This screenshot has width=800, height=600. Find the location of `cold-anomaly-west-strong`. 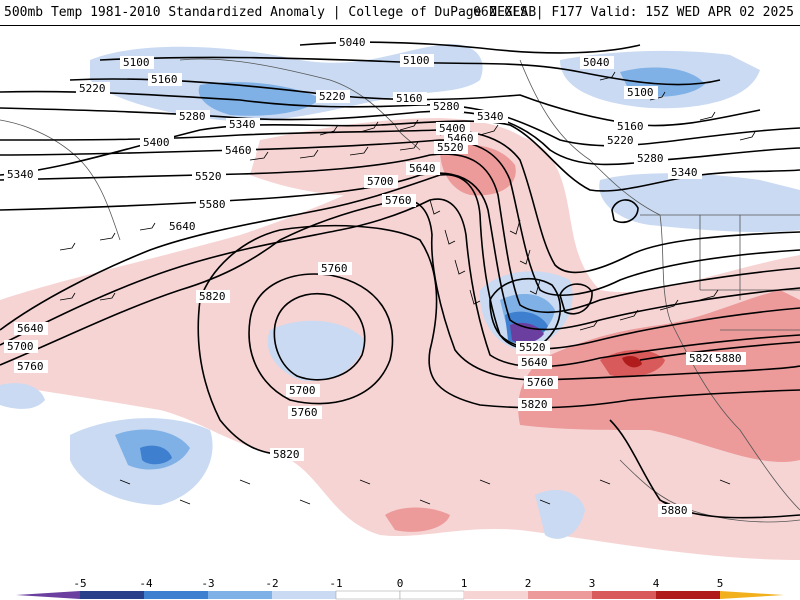

cold-anomaly-west-strong is located at coordinates (156, 455).